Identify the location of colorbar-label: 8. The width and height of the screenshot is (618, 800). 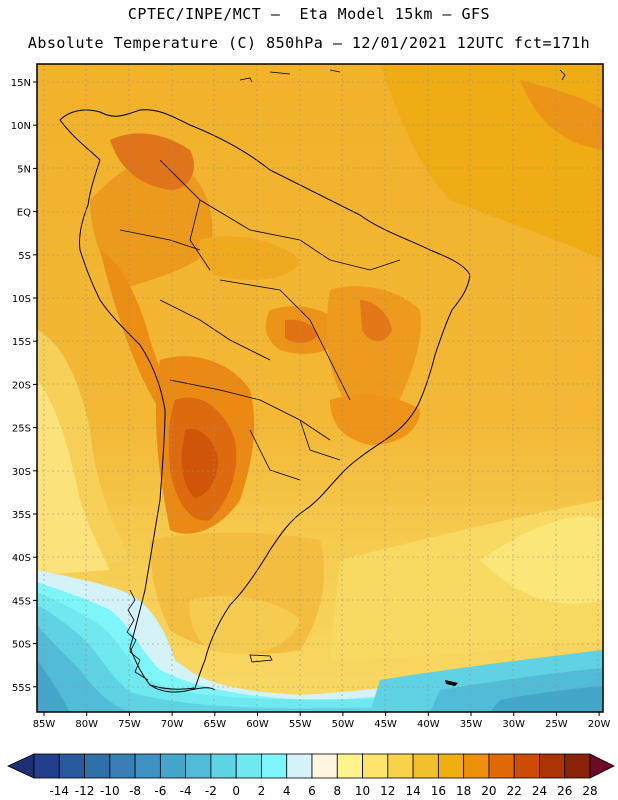
(337, 791).